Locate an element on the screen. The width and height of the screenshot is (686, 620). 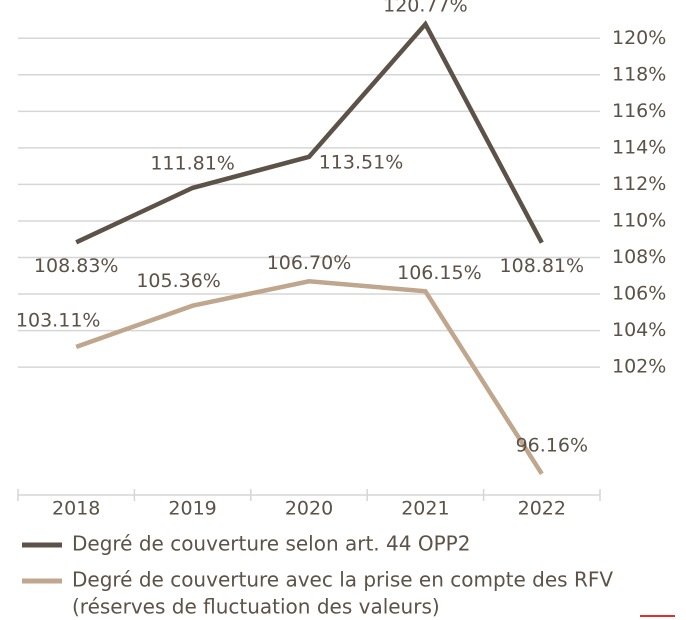
y-tick-label: 118% is located at coordinates (639, 74).